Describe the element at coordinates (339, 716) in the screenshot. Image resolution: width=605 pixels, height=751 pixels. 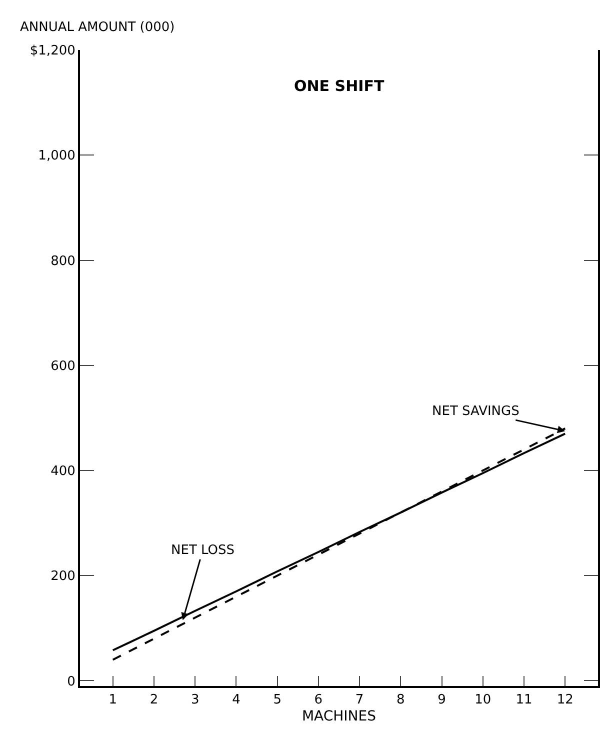
I see `x-axis-title: MACHINES` at that location.